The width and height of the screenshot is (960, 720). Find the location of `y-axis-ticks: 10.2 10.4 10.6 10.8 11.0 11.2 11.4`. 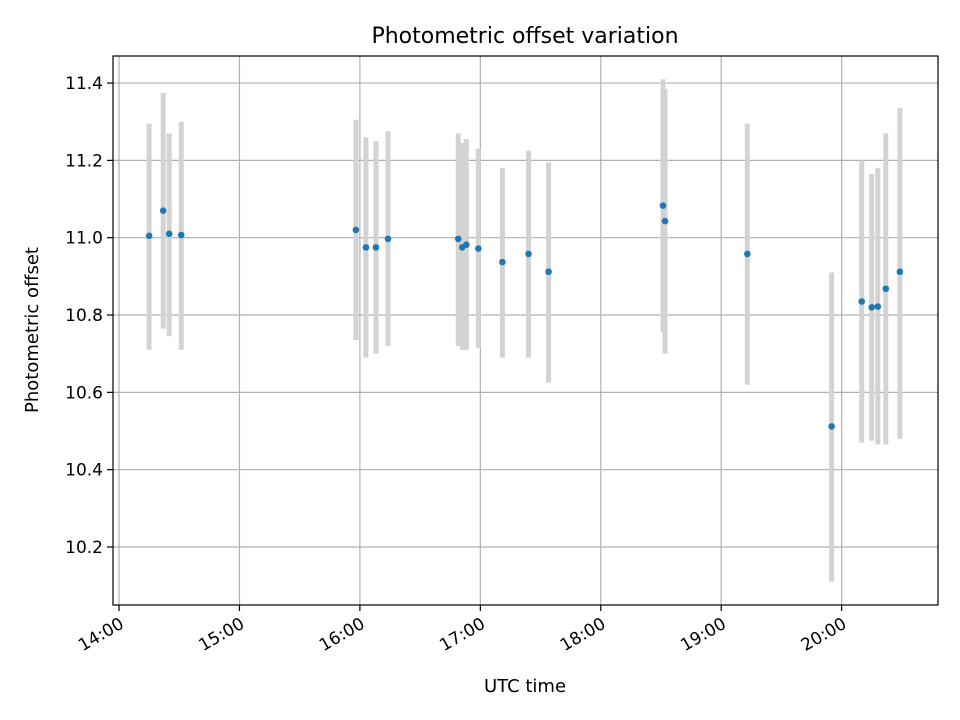

y-axis-ticks: 10.2 10.4 10.6 10.8 11.0 11.2 11.4 is located at coordinates (89, 316).